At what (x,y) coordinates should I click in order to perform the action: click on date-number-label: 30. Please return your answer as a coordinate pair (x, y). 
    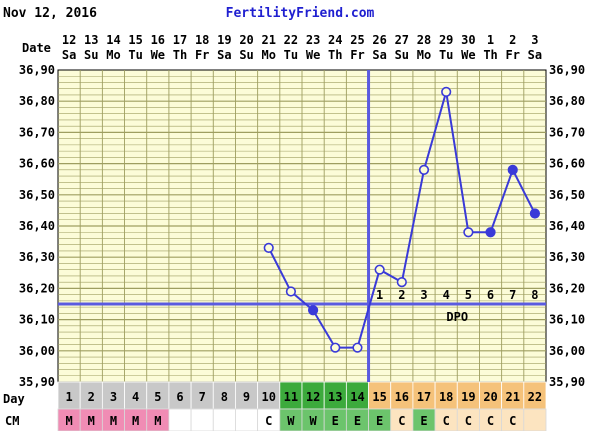
    Looking at the image, I should click on (468, 40).